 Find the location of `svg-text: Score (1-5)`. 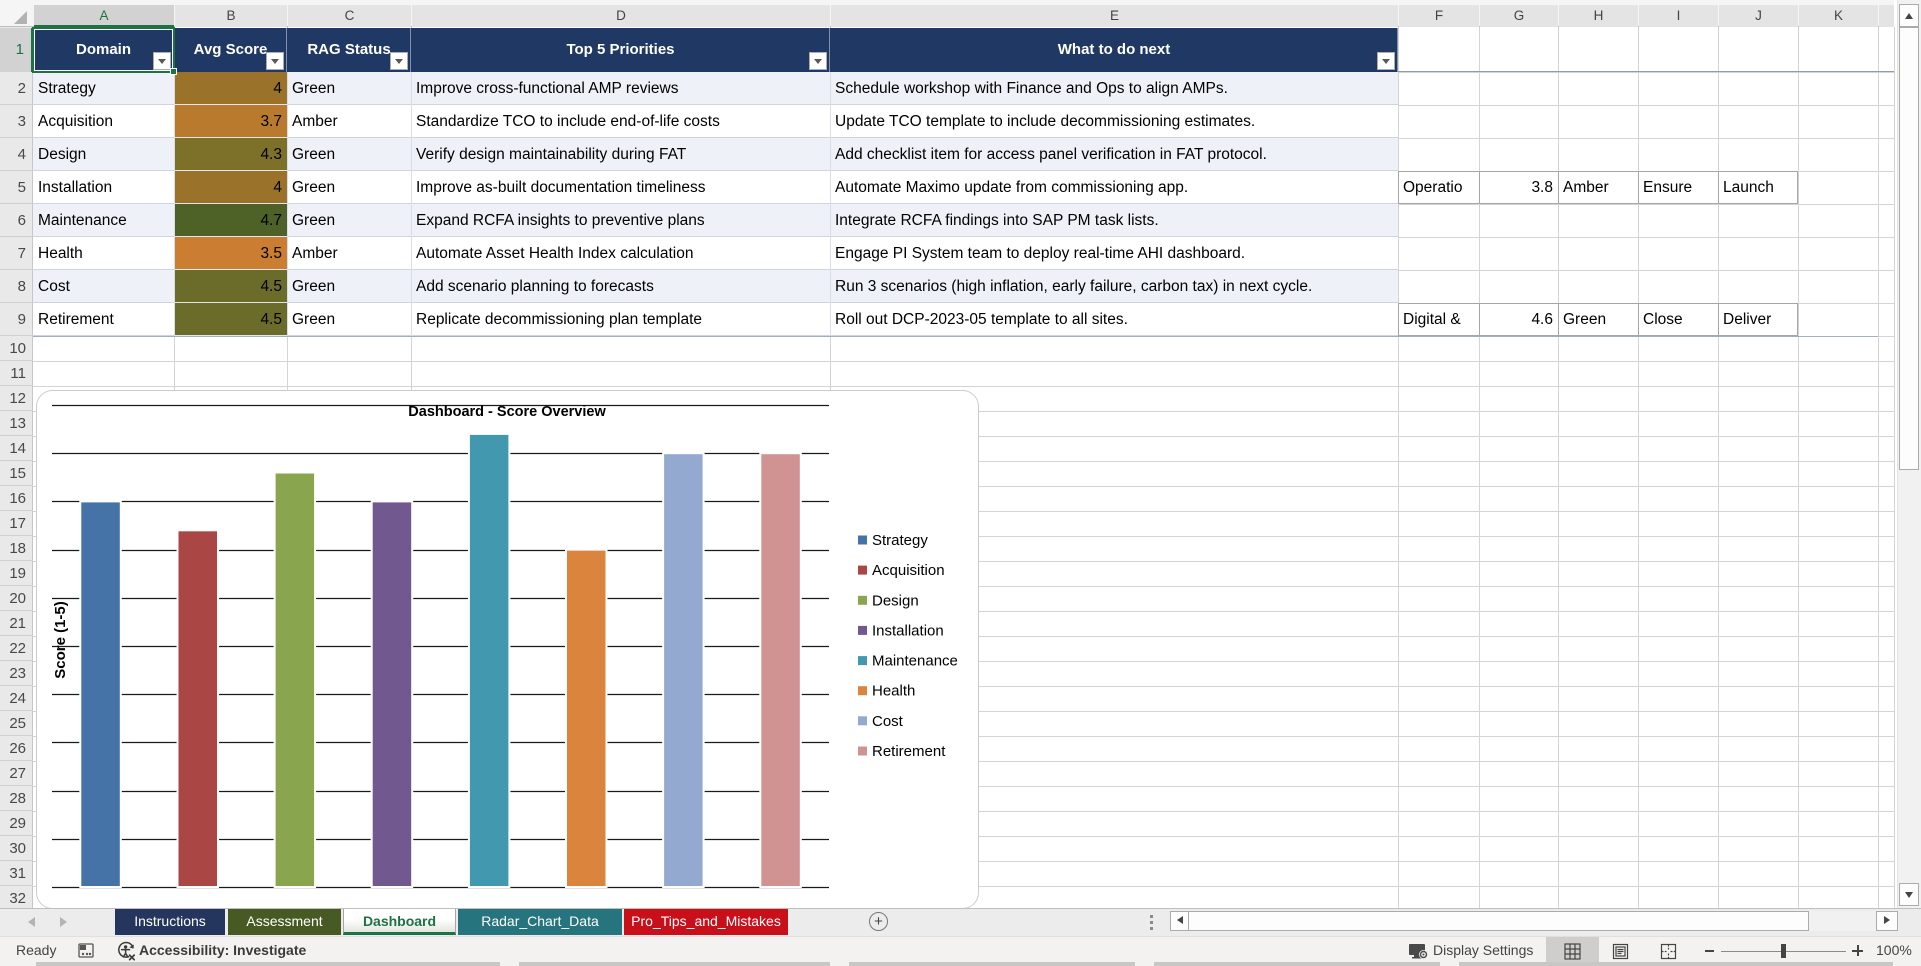

svg-text: Score (1-5) is located at coordinates (60, 640).